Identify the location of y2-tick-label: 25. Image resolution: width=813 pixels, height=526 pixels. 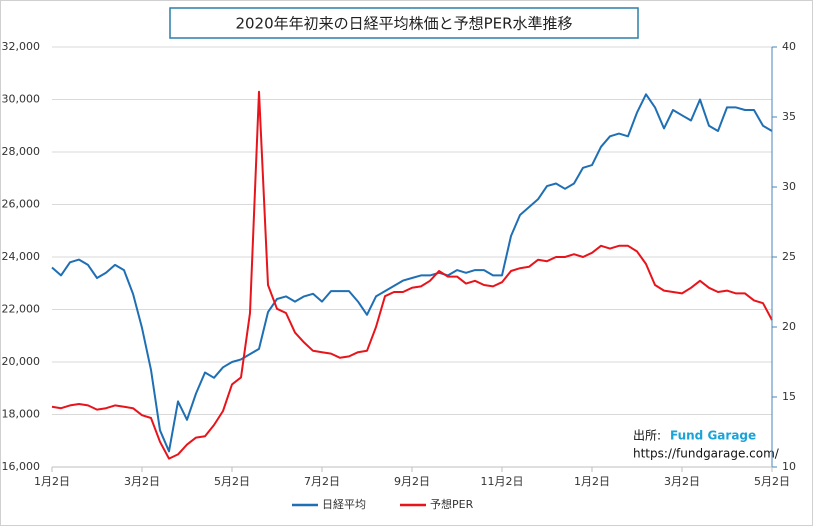
(789, 256).